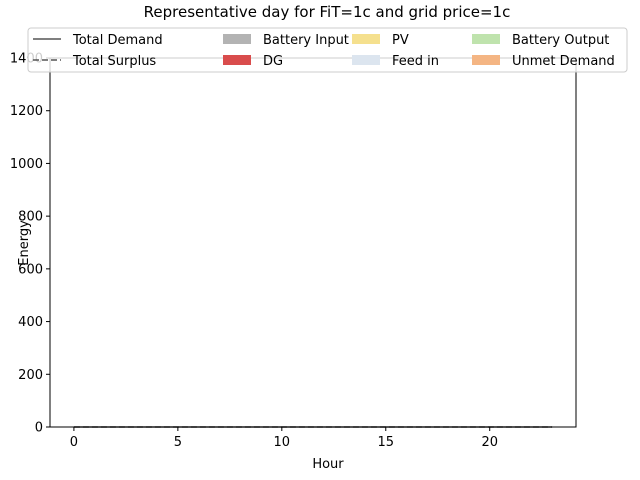  What do you see at coordinates (560, 40) in the screenshot?
I see `legend-label-battery-output: Battery Output` at bounding box center [560, 40].